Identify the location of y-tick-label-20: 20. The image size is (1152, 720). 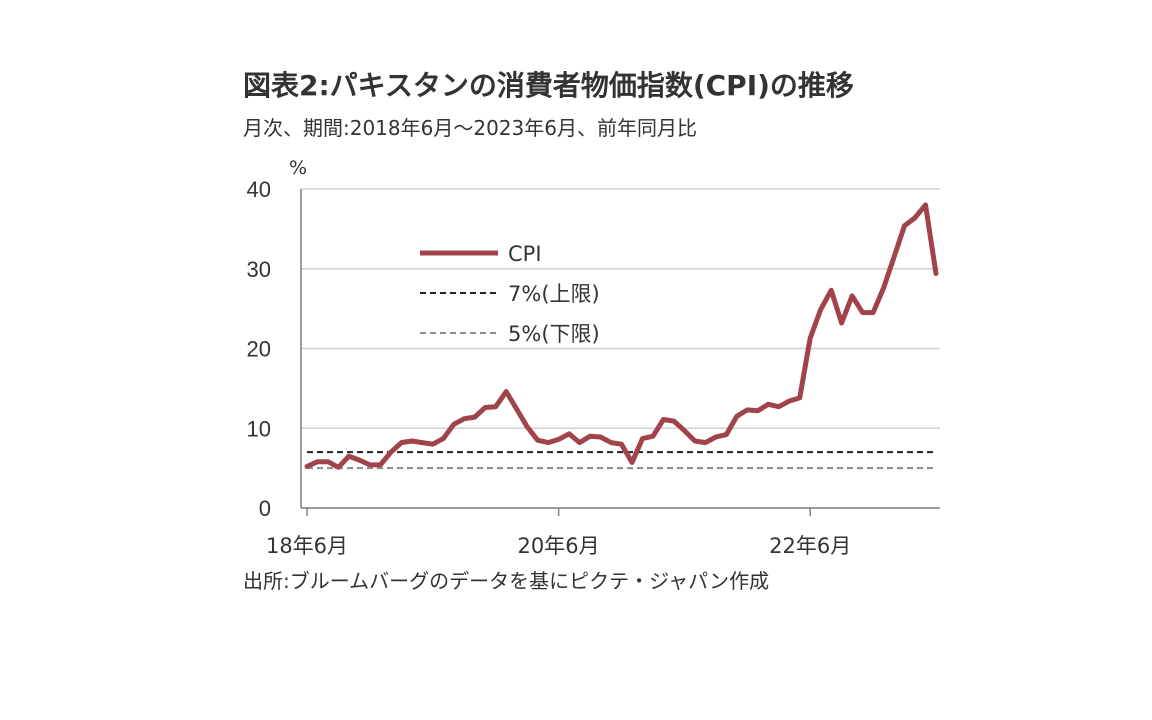
(259, 349).